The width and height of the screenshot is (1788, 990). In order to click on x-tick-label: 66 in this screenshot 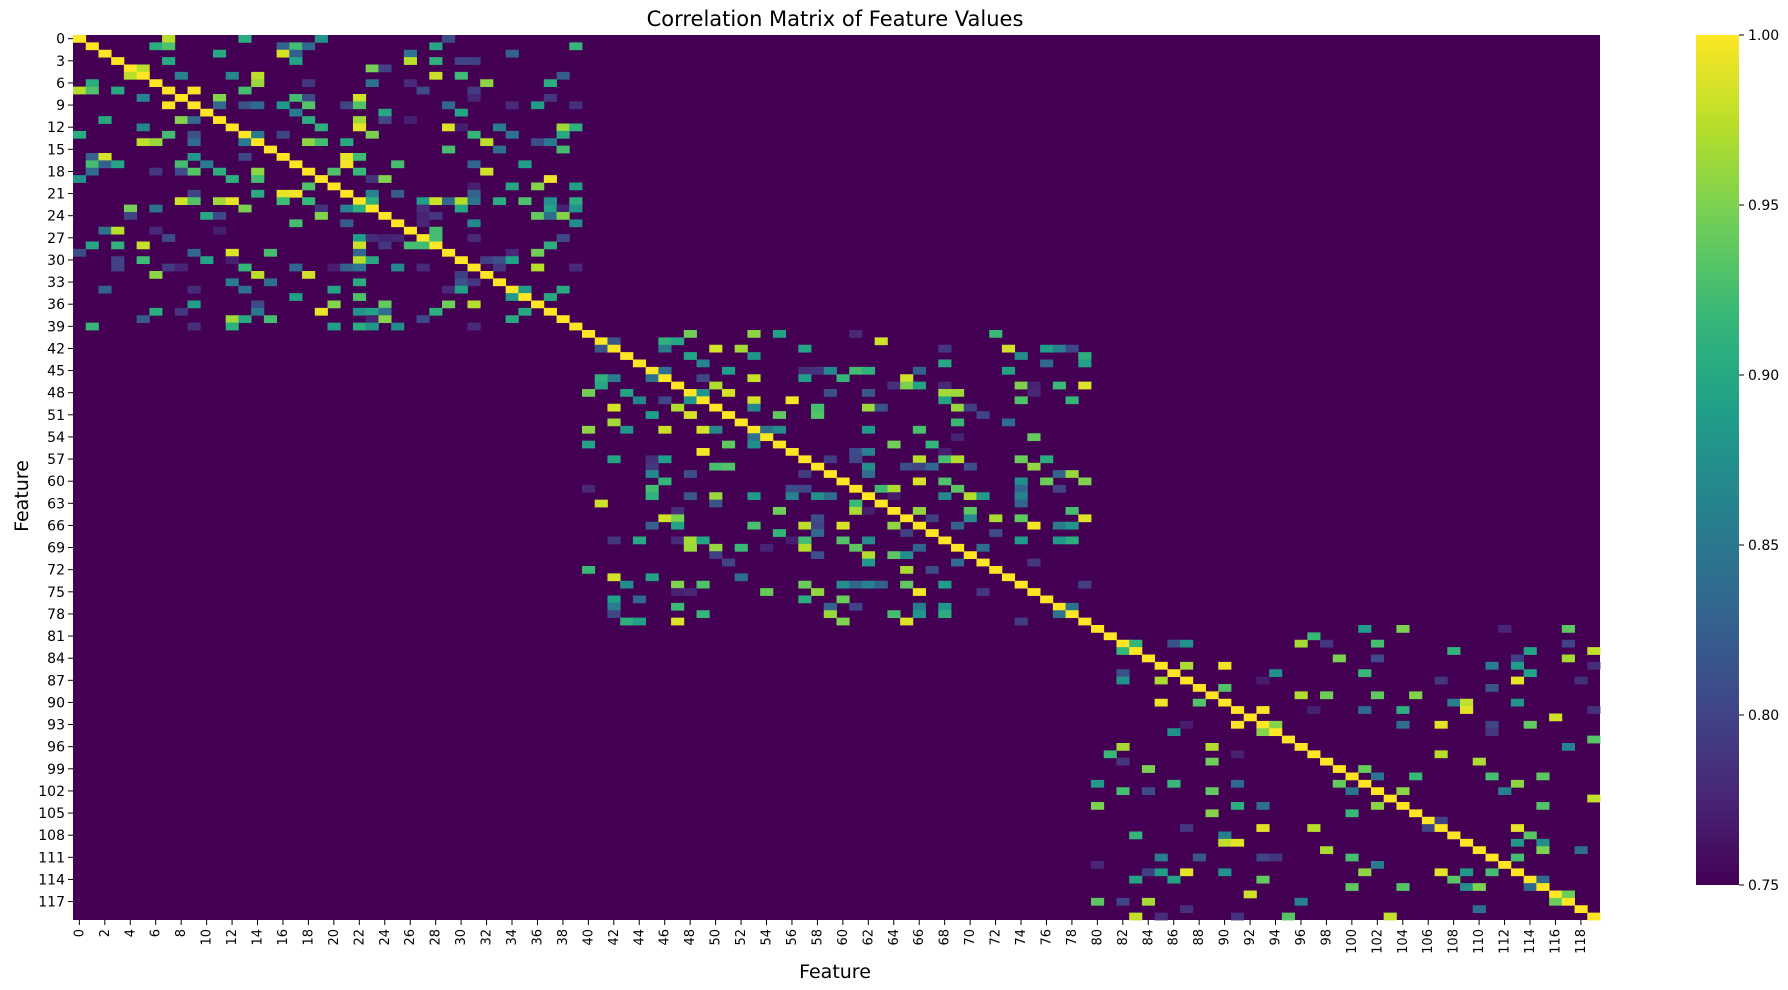, I will do `click(919, 937)`.